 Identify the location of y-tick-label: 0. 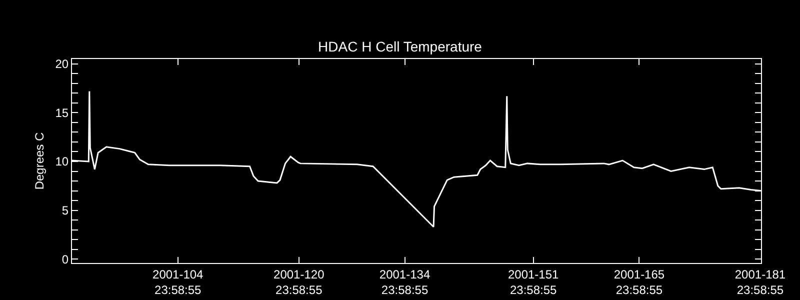
(65, 259).